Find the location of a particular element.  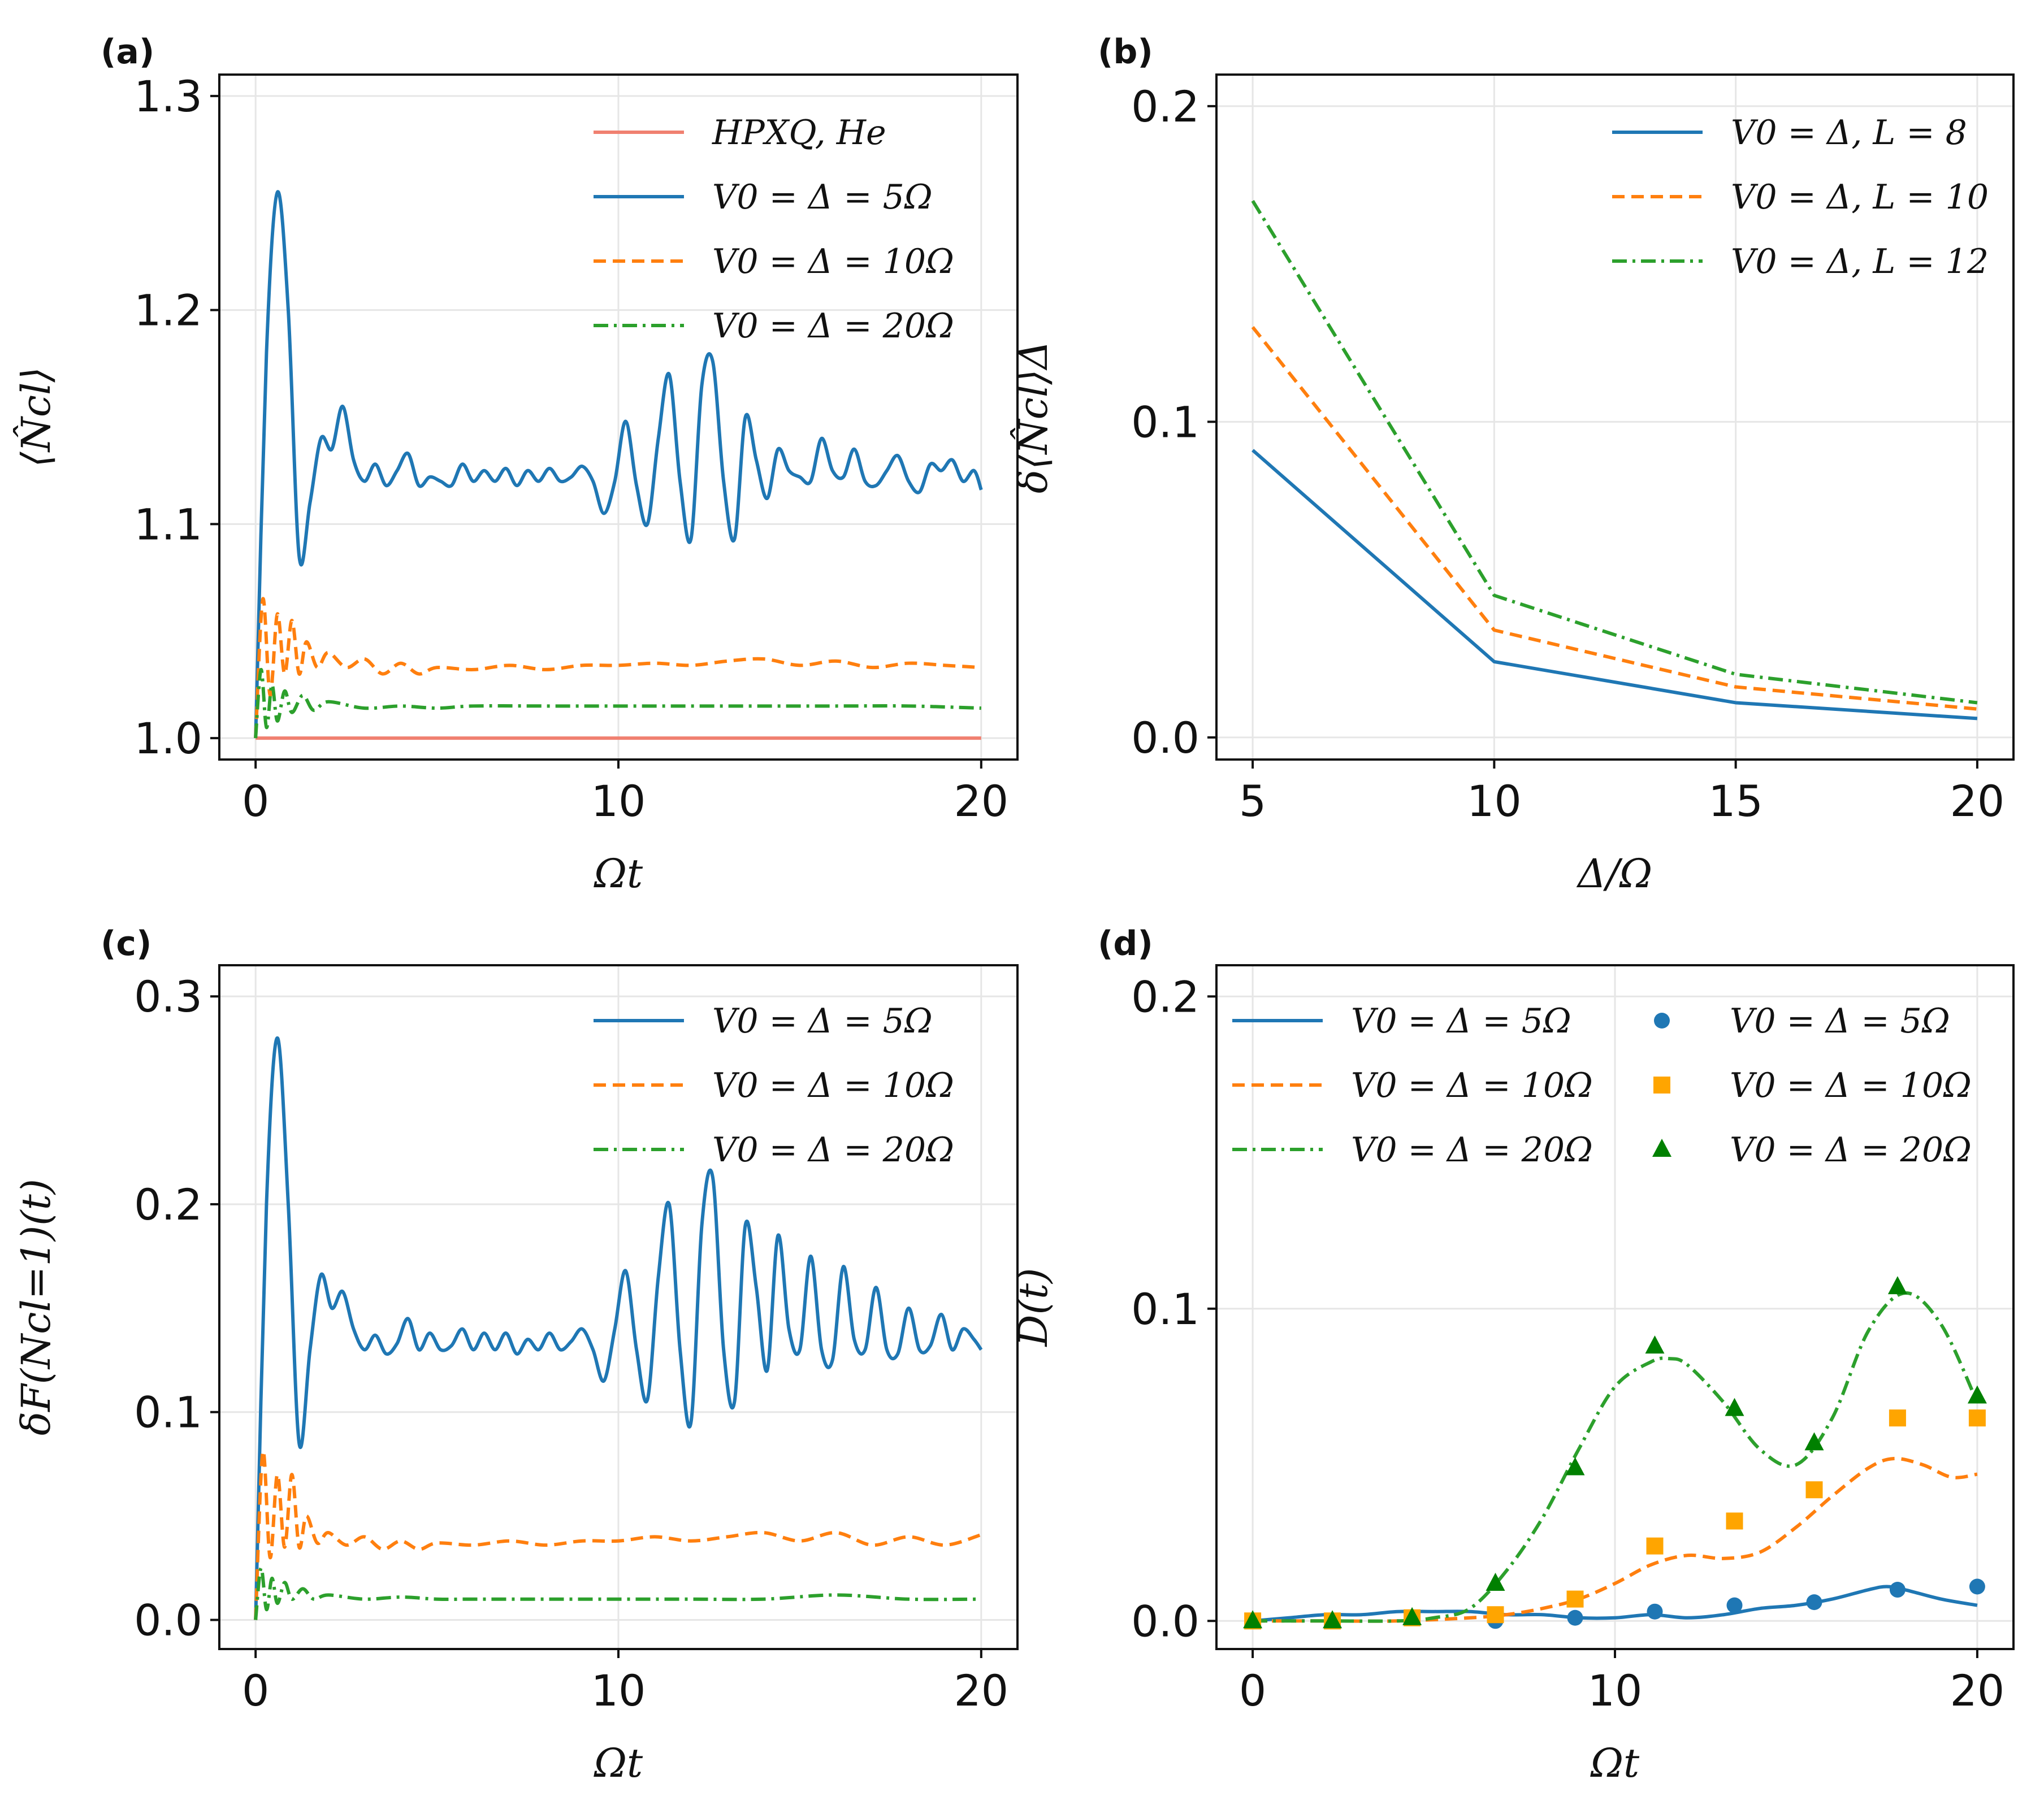

x-tick-label: 15 is located at coordinates (1735, 801).